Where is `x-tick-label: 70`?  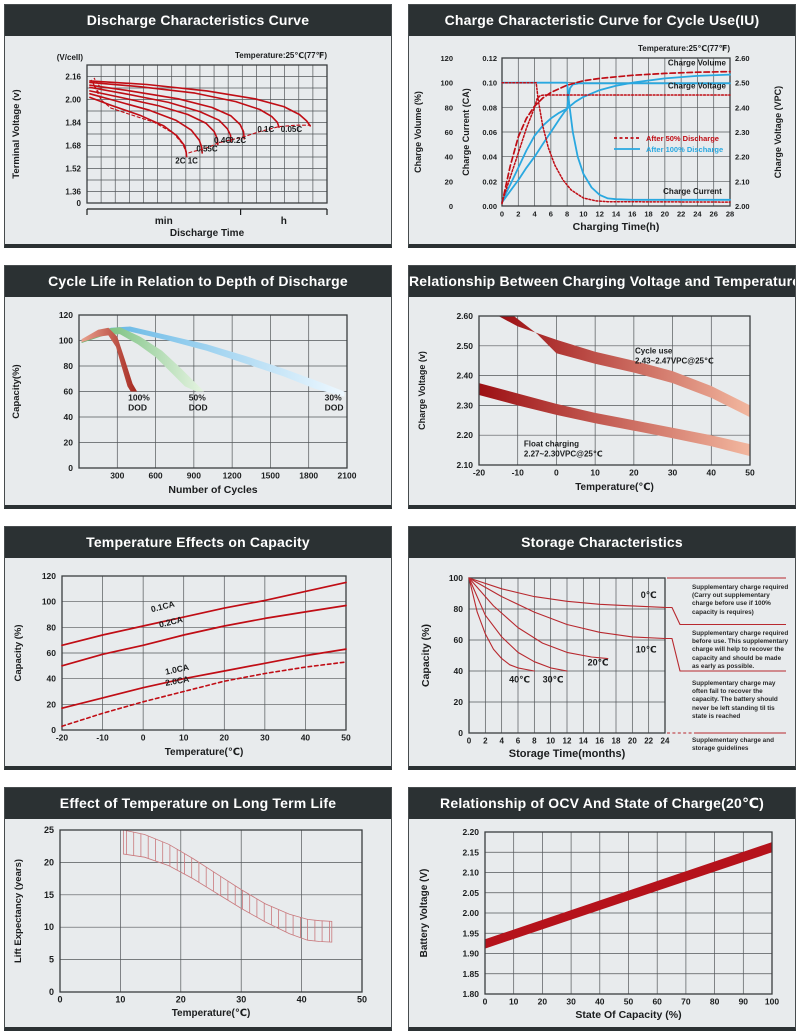
x-tick-label: 70 is located at coordinates (686, 1002).